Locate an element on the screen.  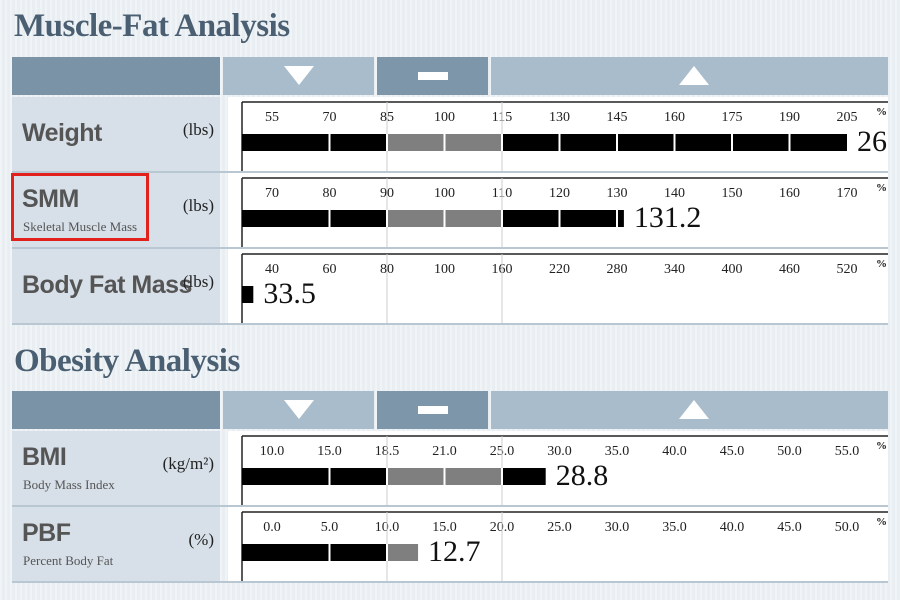
tick-label: 35.0 is located at coordinates (617, 451).